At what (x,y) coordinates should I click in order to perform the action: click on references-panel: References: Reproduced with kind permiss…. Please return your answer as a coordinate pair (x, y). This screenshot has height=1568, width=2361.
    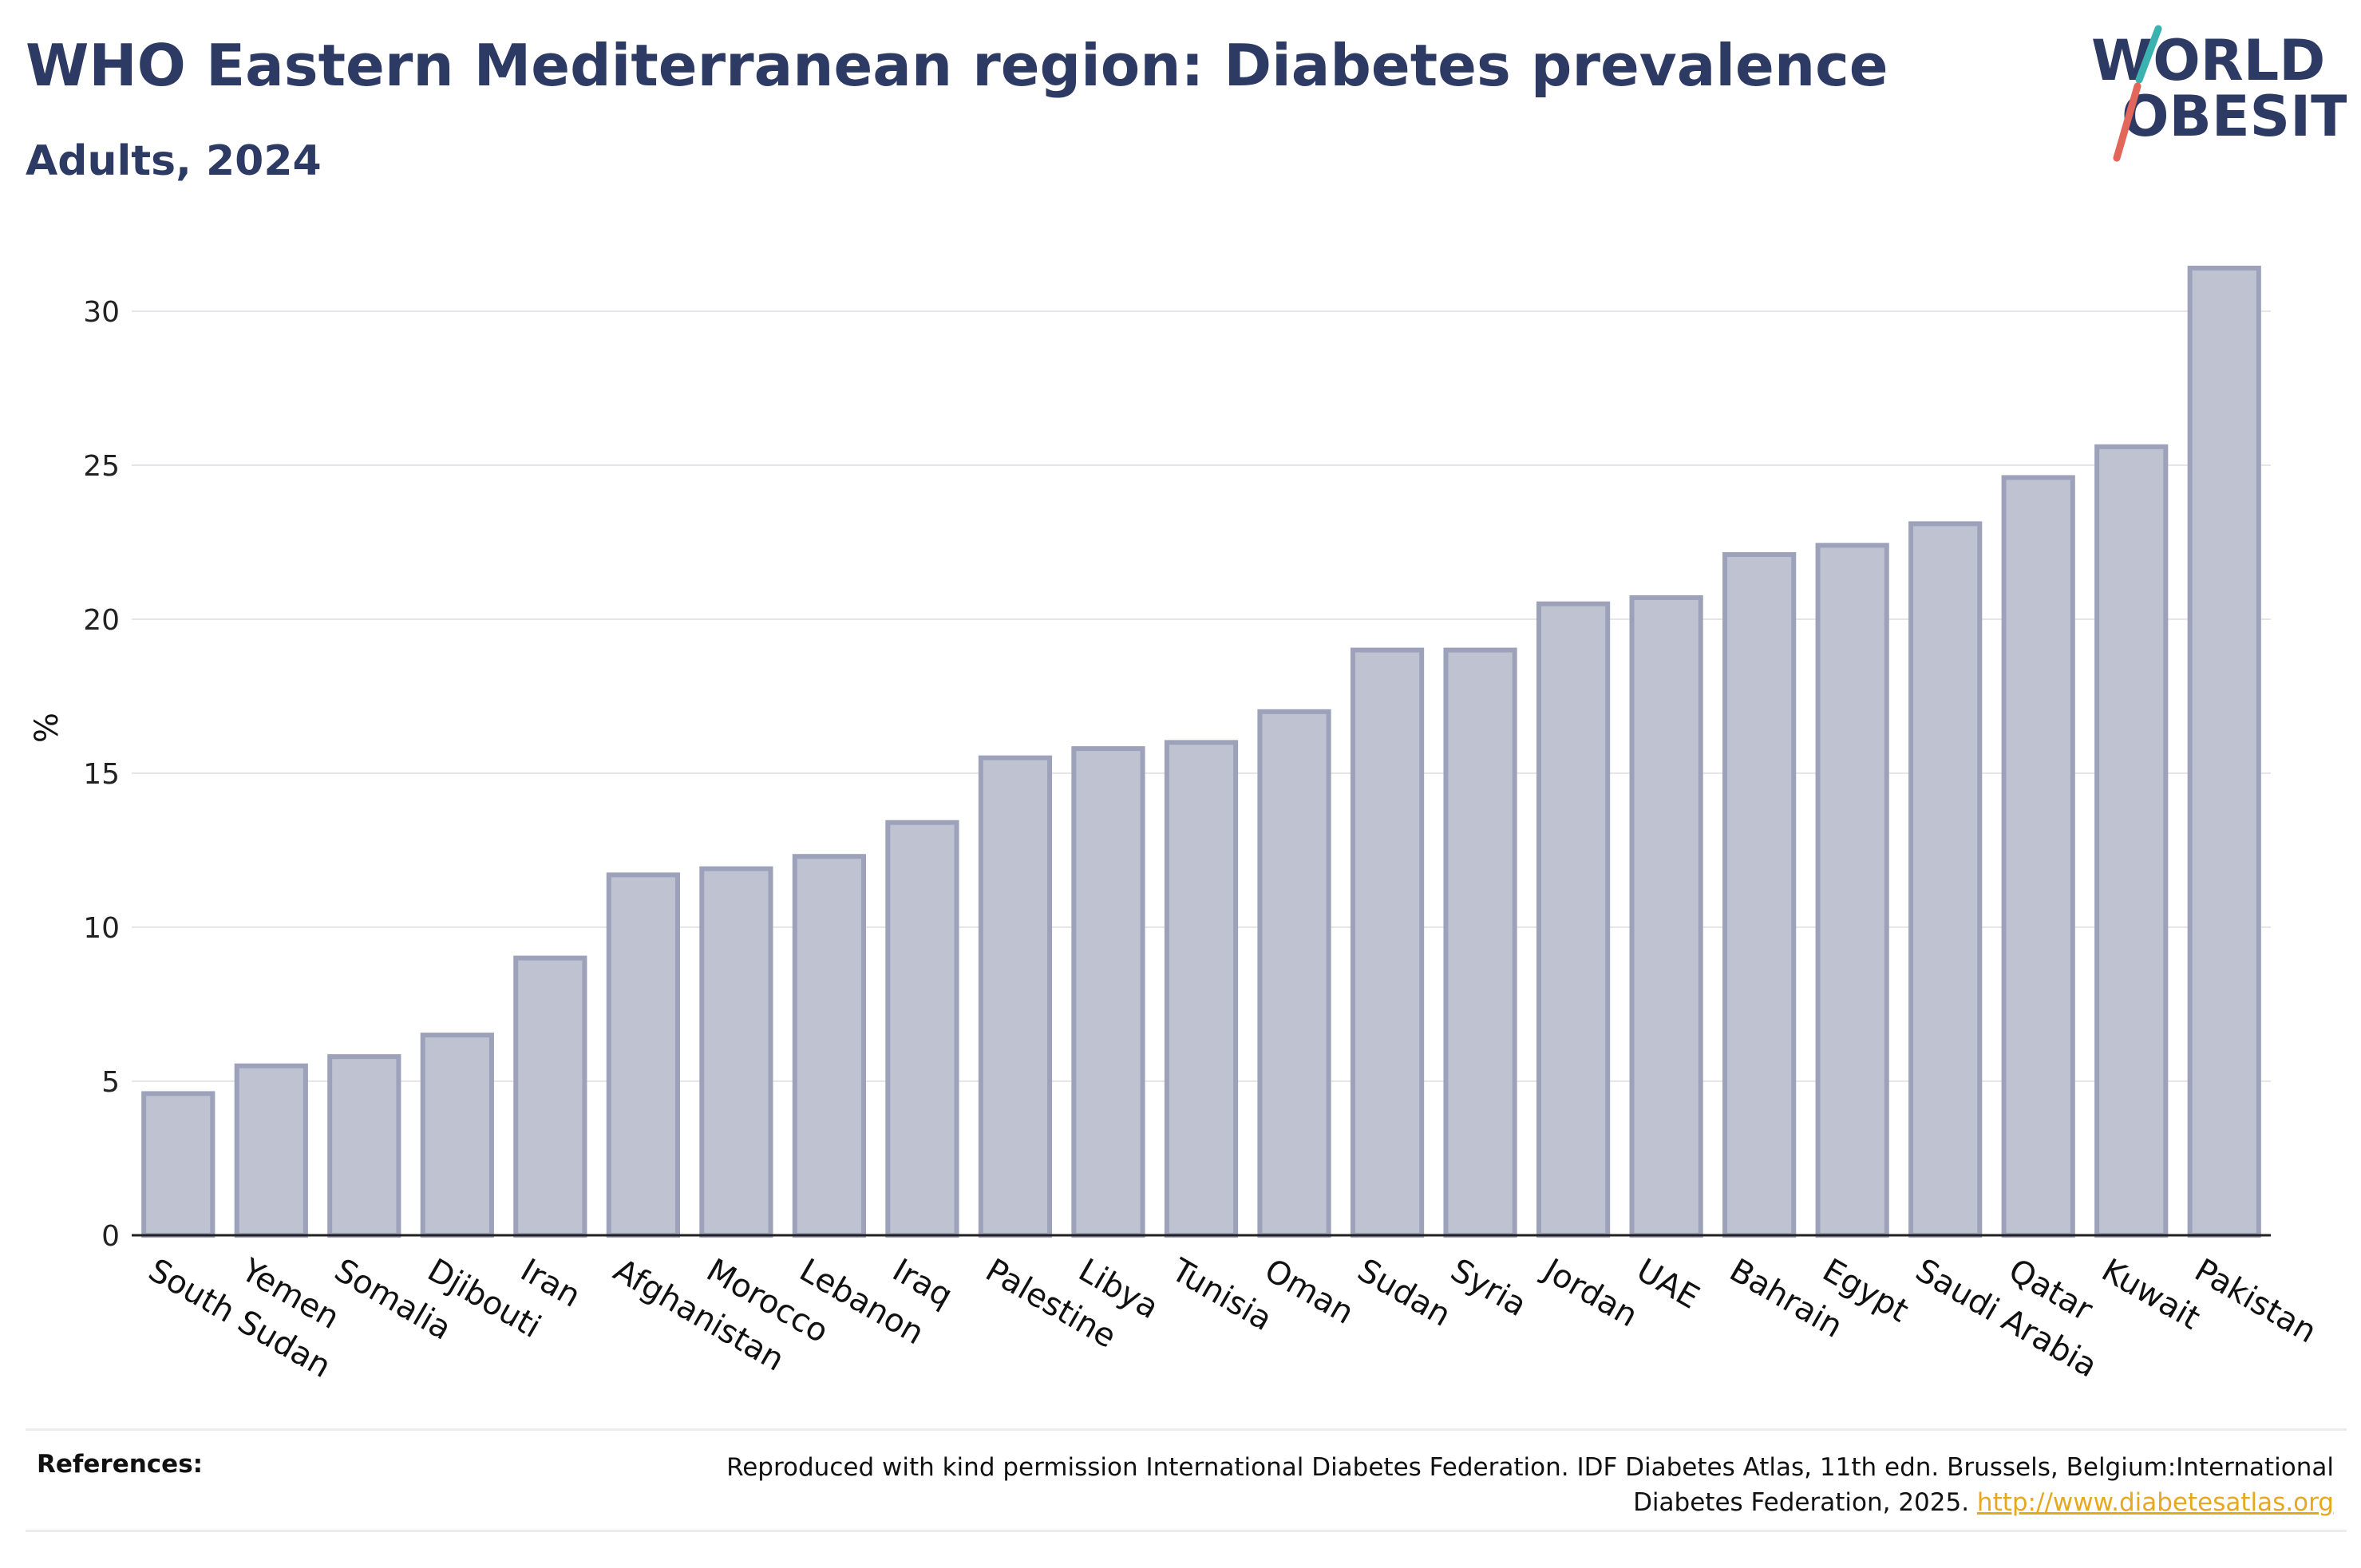
    Looking at the image, I should click on (1186, 1480).